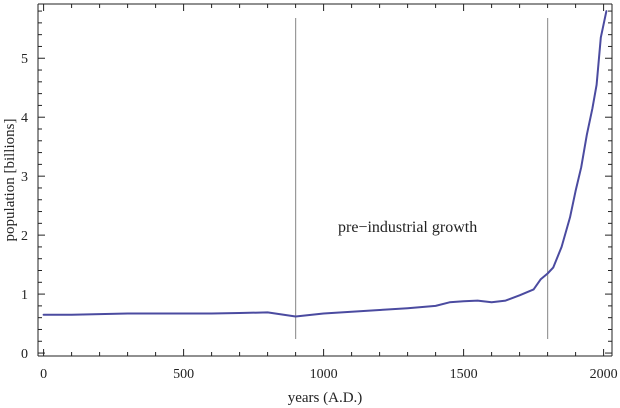  Describe the element at coordinates (24, 354) in the screenshot. I see `y-tick-label: 0` at that location.